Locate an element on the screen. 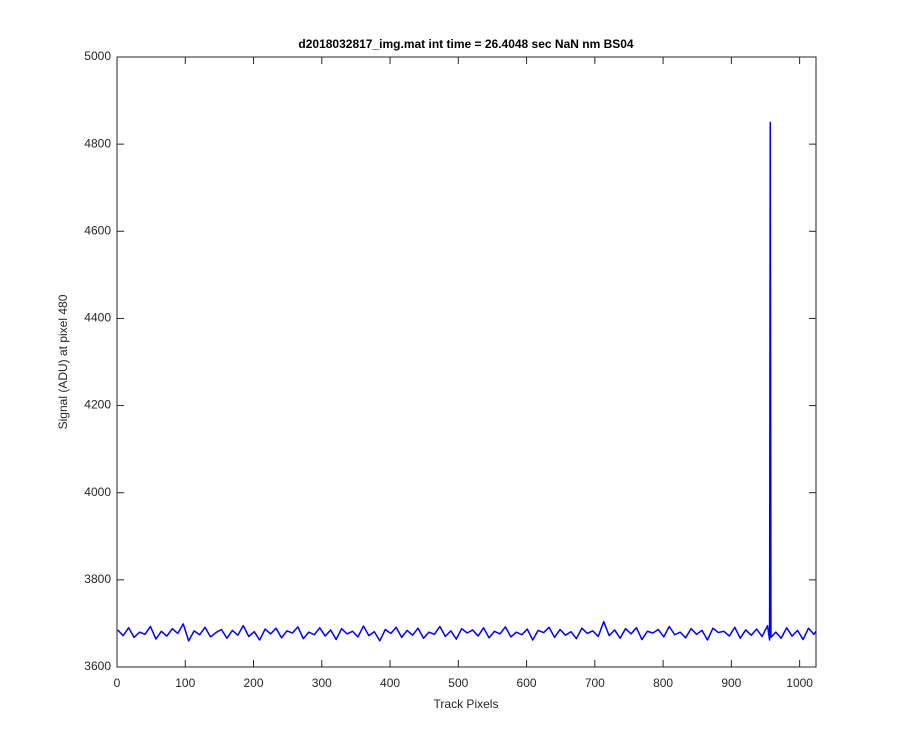  x-tick-label: 1000 is located at coordinates (799, 683).